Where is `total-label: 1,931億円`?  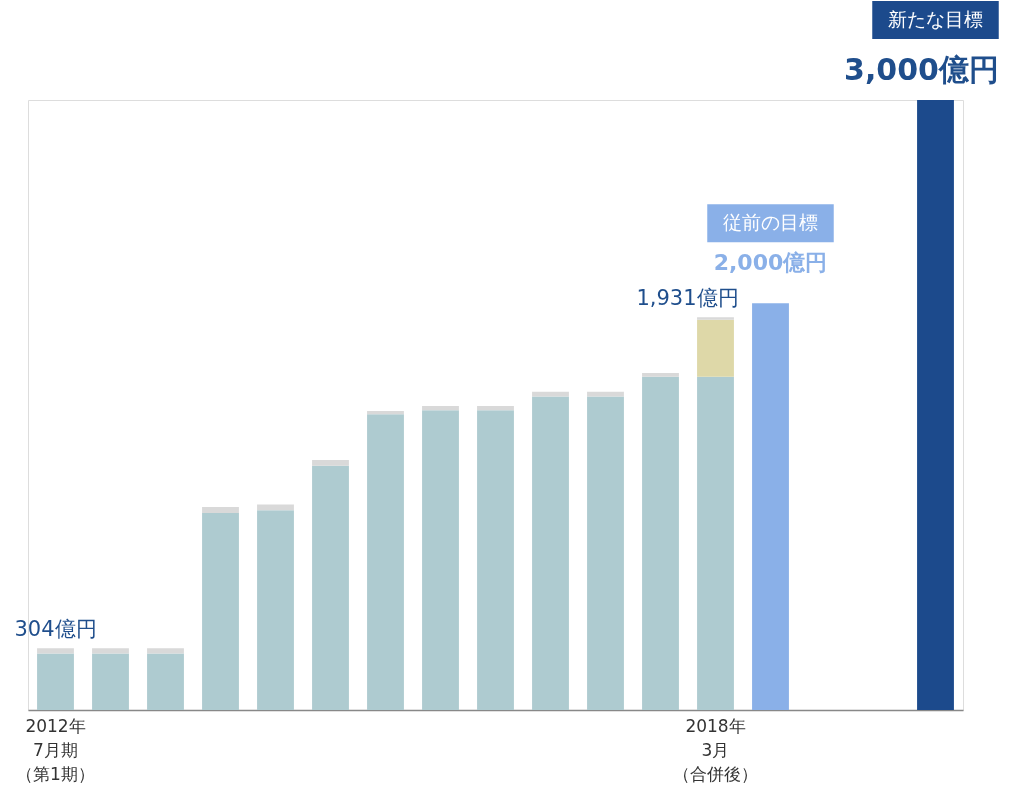 total-label: 1,931億円 is located at coordinates (687, 298).